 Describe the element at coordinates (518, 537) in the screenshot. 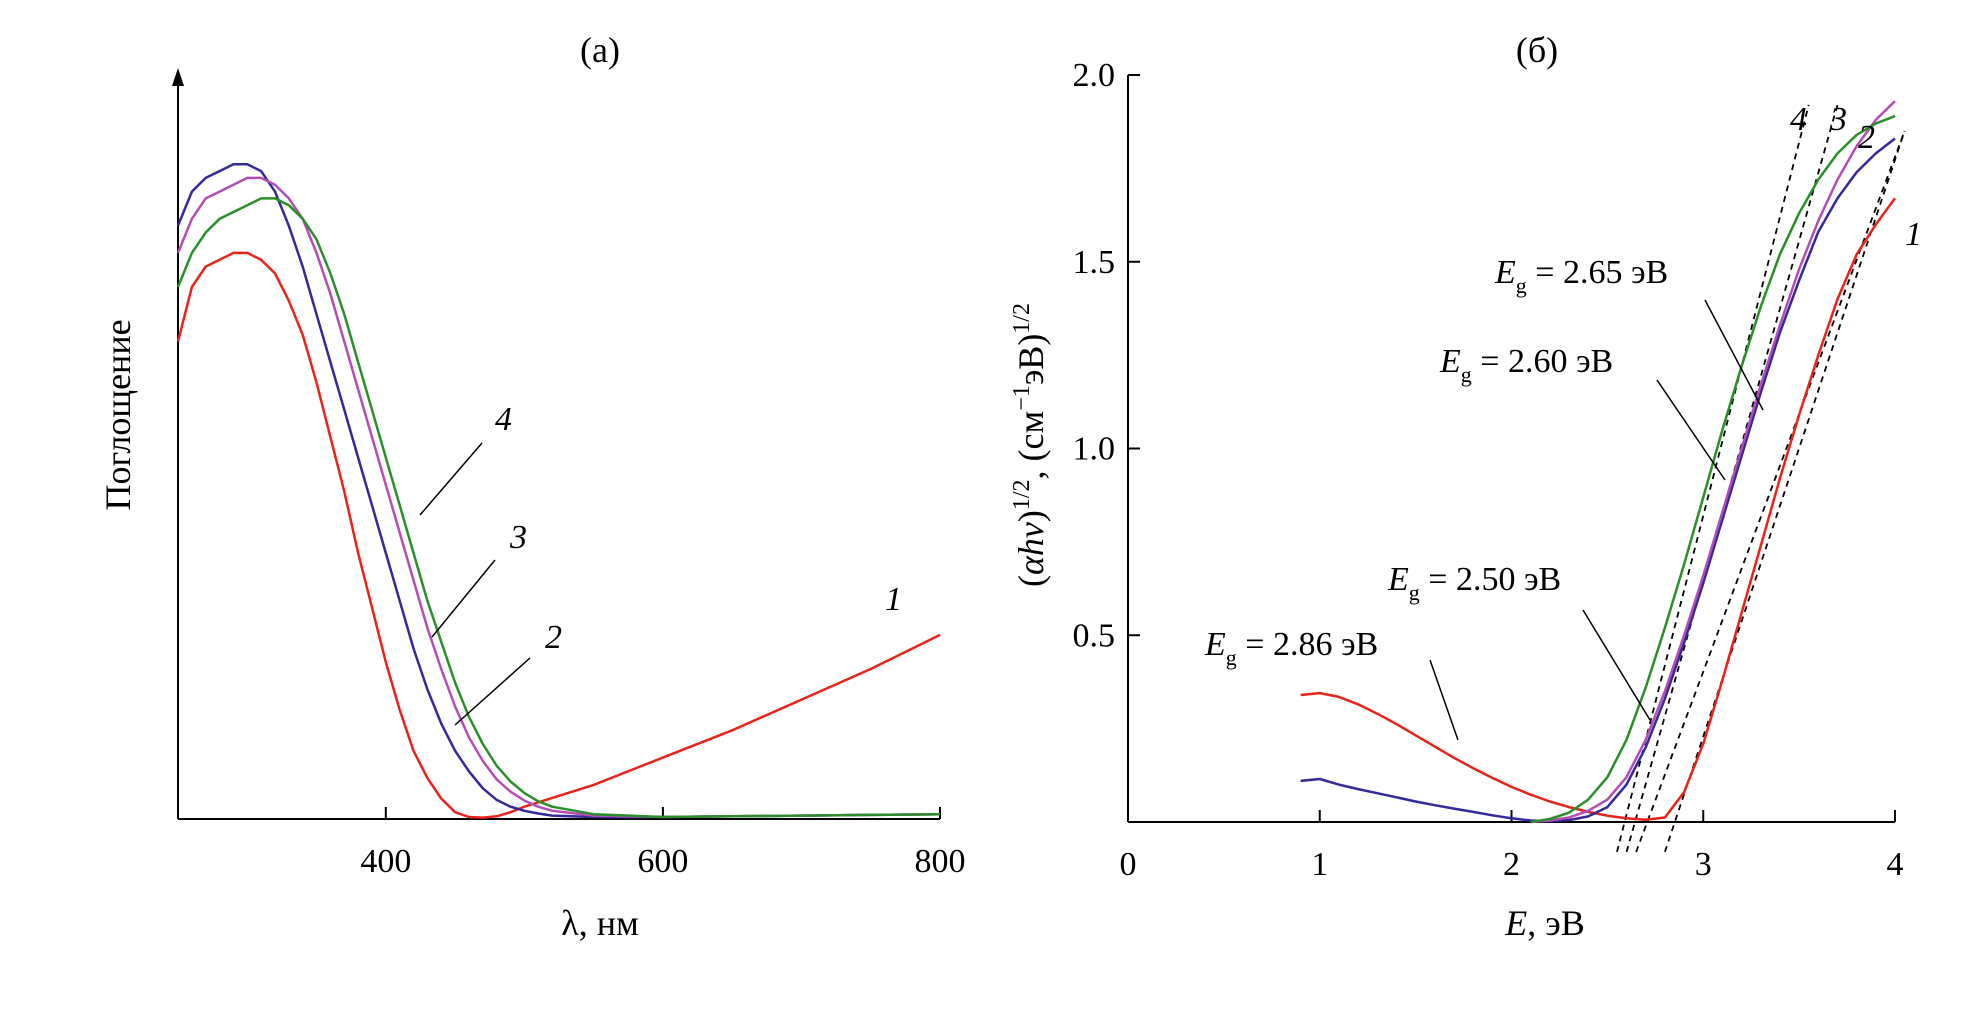

I see `panel-a-curve-label-3: 3` at that location.